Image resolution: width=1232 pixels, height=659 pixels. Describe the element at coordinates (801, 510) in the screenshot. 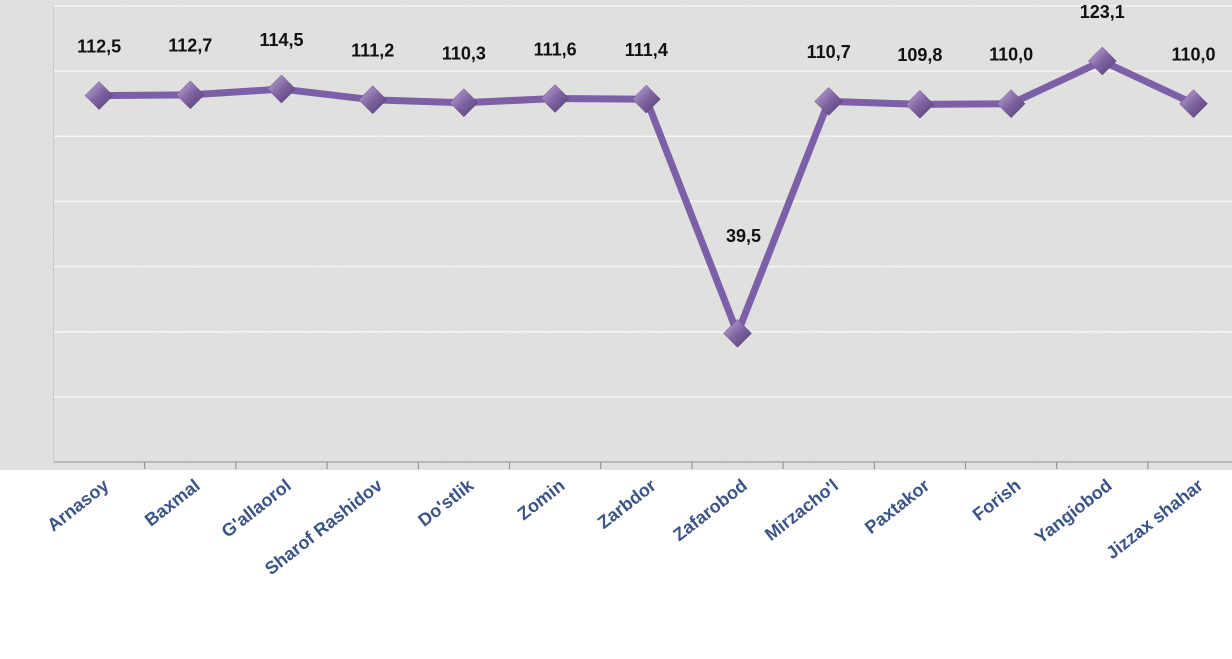

I see `x-tick-label: Mirzacho'l` at that location.